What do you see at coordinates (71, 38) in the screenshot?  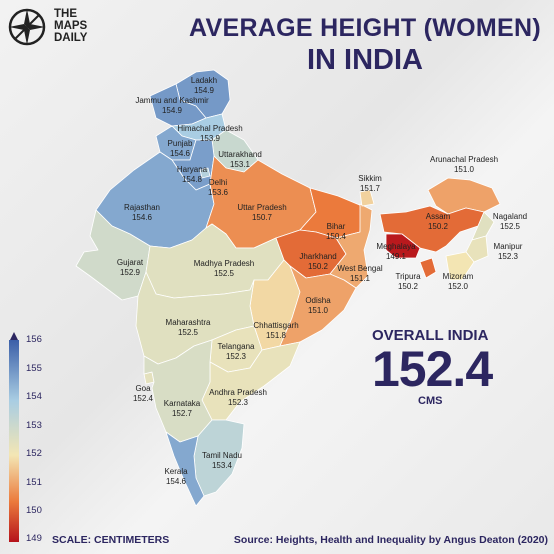 I see `brand-line-3: DAILY` at bounding box center [71, 38].